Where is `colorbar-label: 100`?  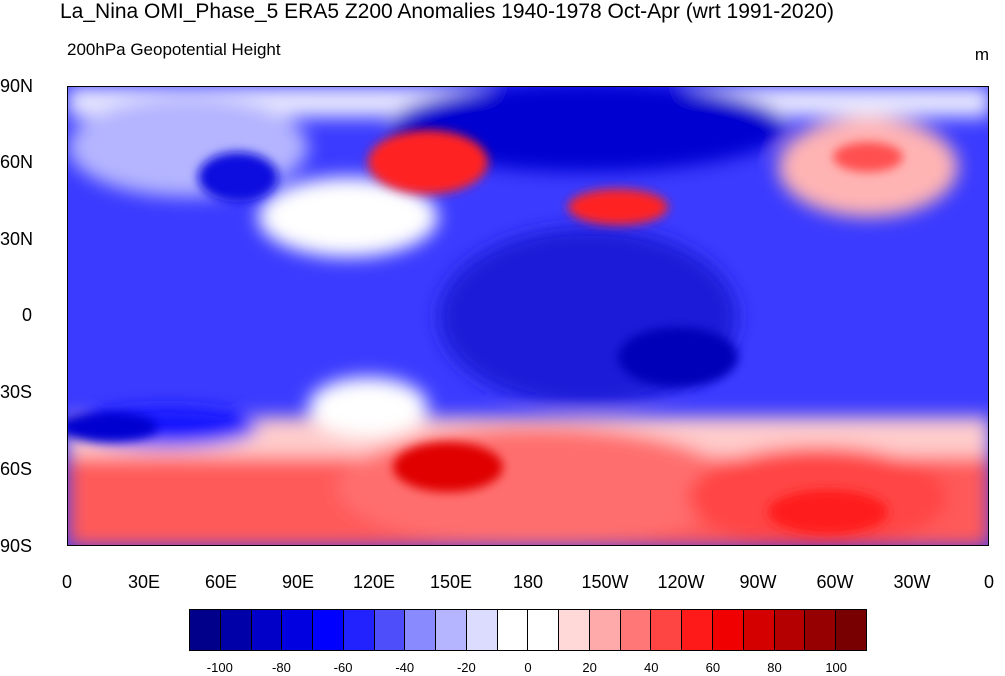
colorbar-label: 100 is located at coordinates (836, 667).